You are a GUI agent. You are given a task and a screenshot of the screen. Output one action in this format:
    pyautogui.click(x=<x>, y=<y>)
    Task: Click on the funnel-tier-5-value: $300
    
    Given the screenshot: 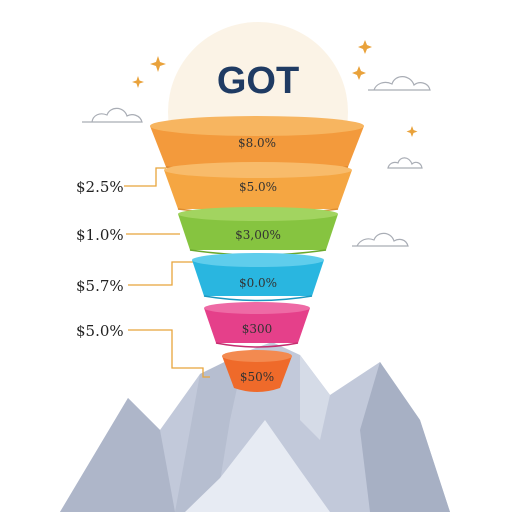 What is the action you would take?
    pyautogui.click(x=257, y=329)
    